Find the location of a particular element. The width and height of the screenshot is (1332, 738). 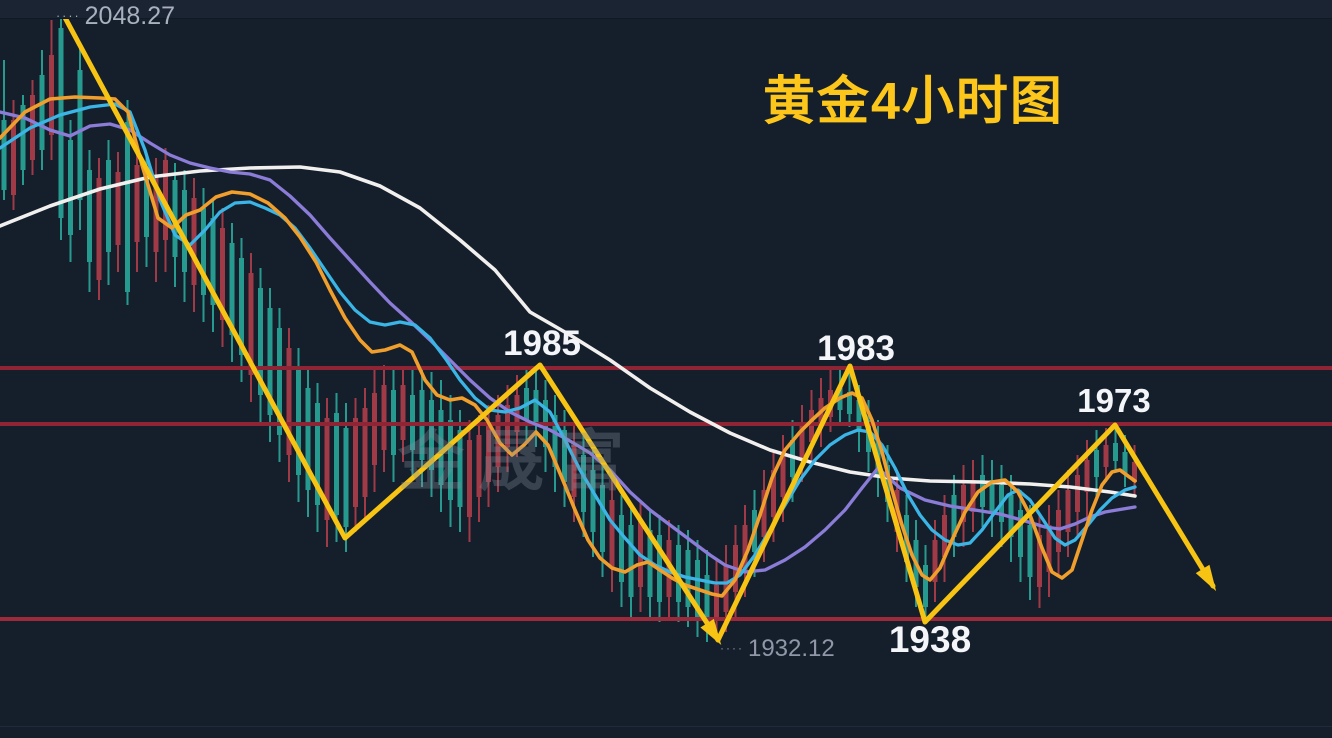

price-label-text: 1985 is located at coordinates (542, 343).